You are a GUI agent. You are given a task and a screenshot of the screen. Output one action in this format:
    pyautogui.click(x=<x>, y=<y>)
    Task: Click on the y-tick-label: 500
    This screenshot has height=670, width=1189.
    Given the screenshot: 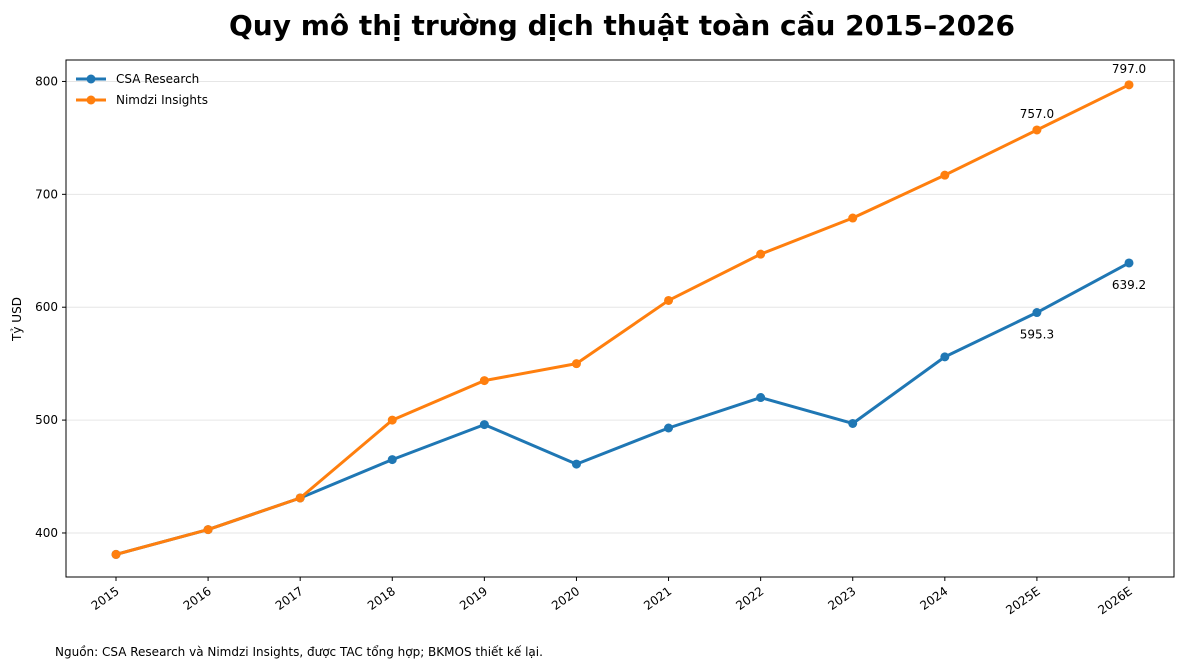 What is the action you would take?
    pyautogui.click(x=46, y=420)
    